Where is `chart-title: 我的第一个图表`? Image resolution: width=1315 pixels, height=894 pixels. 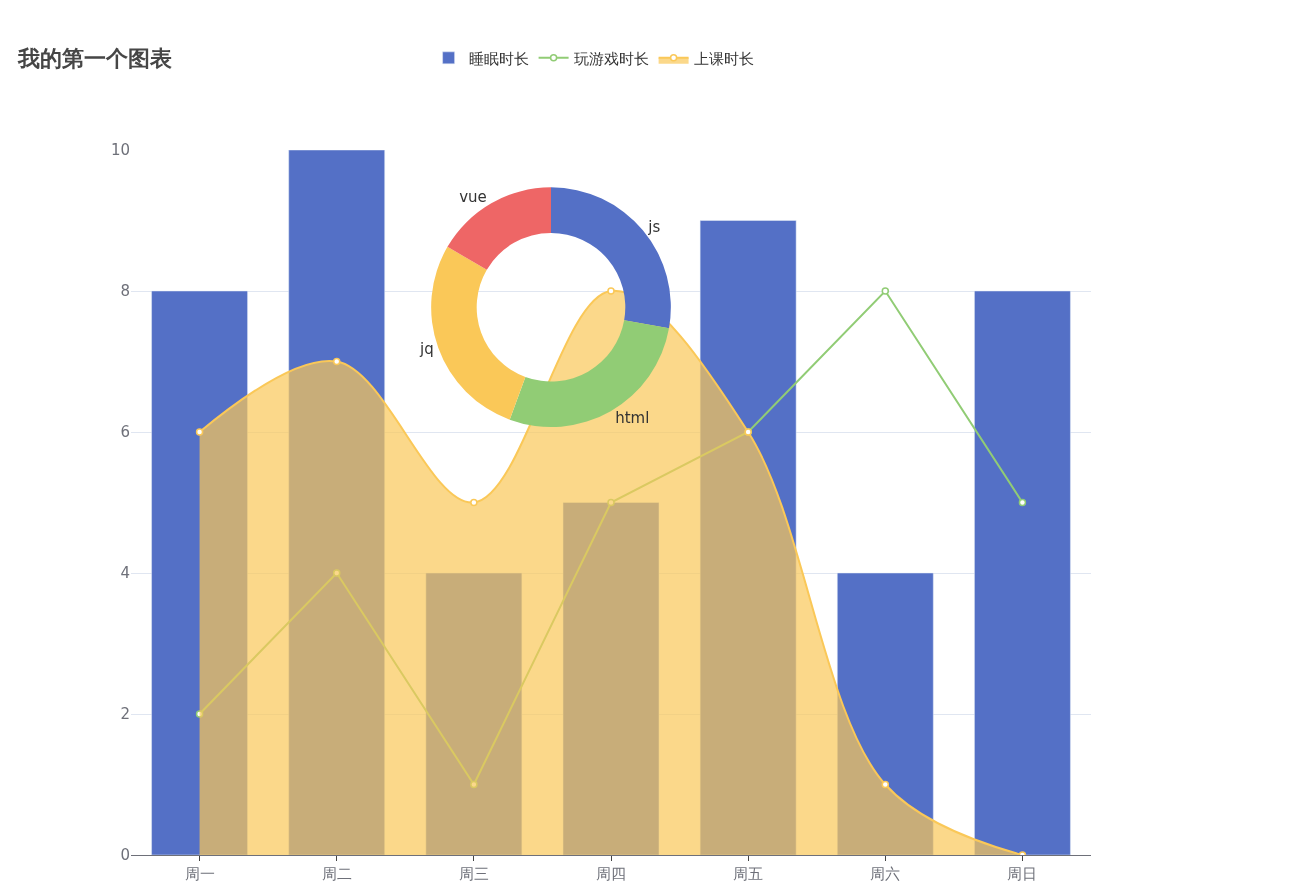 chart-title: 我的第一个图表 is located at coordinates (95, 58).